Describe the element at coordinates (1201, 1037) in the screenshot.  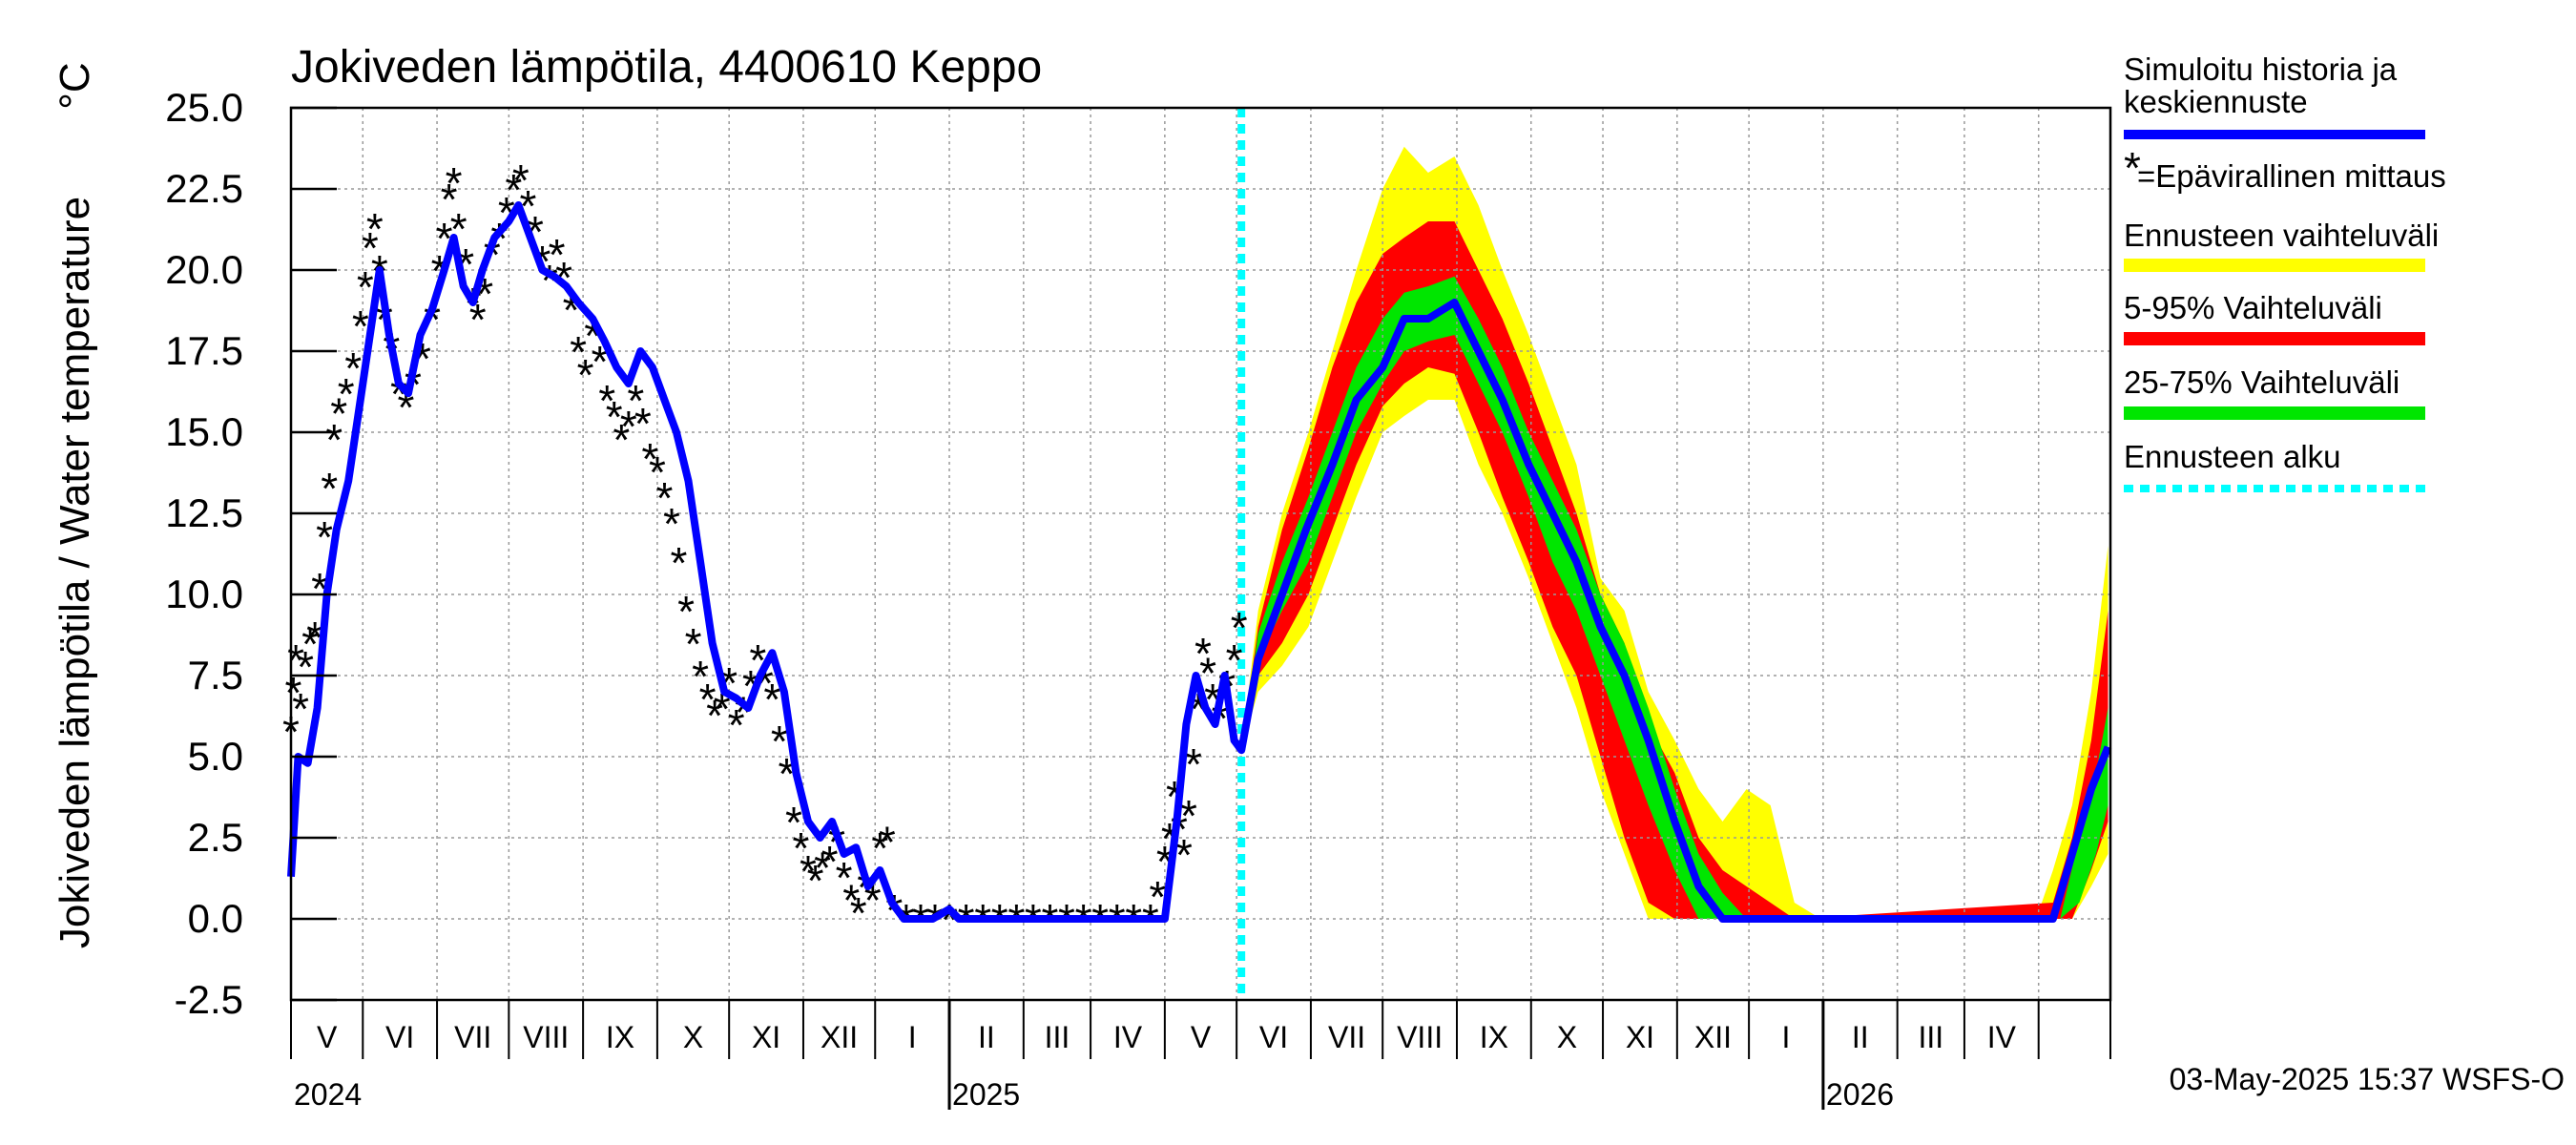
I see `x-month-label: V` at that location.